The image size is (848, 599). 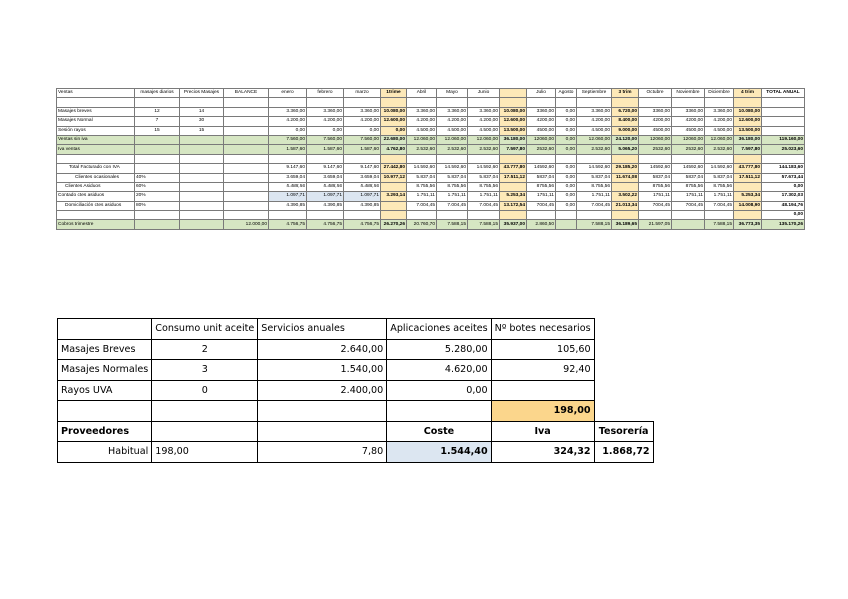 What do you see at coordinates (205, 349) in the screenshot?
I see `calc-cell: 2` at bounding box center [205, 349].